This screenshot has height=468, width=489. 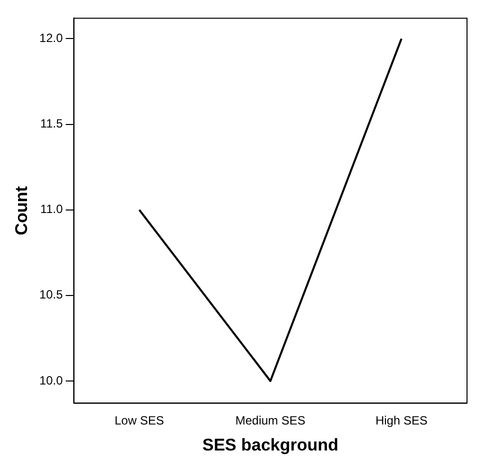 I want to click on x-axis-title: SES background, so click(x=270, y=444).